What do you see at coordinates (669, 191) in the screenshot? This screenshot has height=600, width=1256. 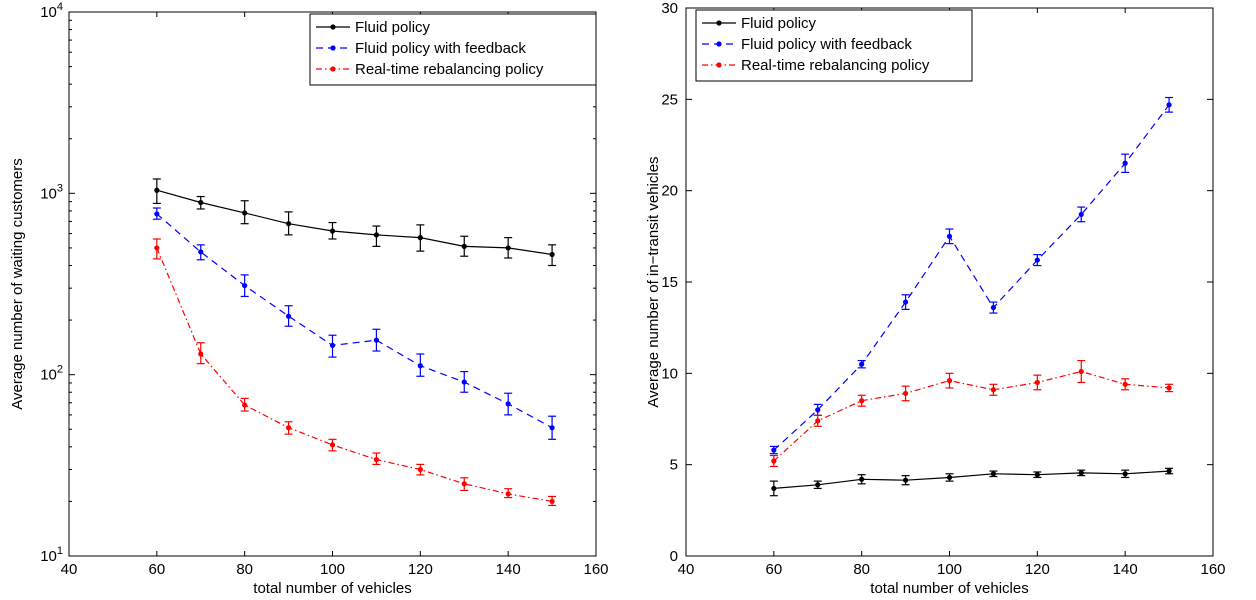 I see `y-tick-label: 20` at bounding box center [669, 191].